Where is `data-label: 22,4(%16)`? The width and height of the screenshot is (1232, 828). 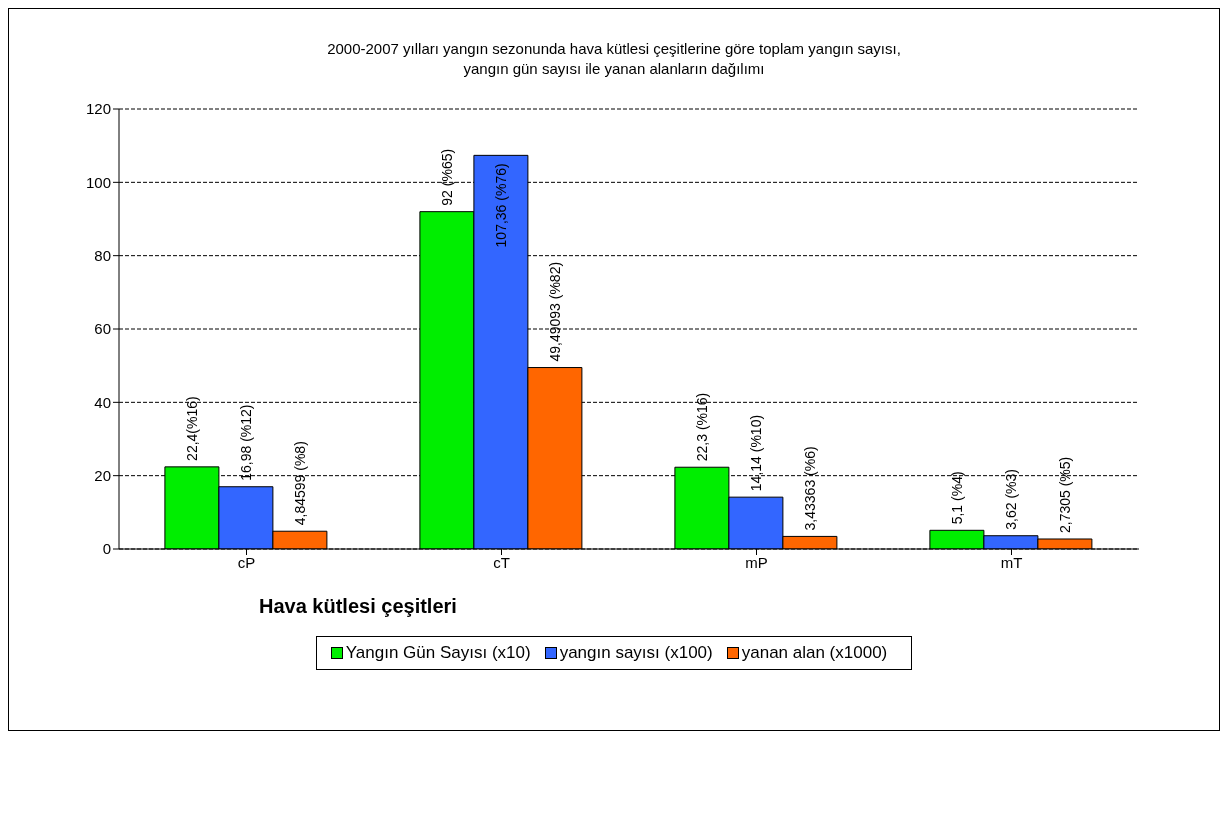
data-label: 22,4(%16) is located at coordinates (191, 428).